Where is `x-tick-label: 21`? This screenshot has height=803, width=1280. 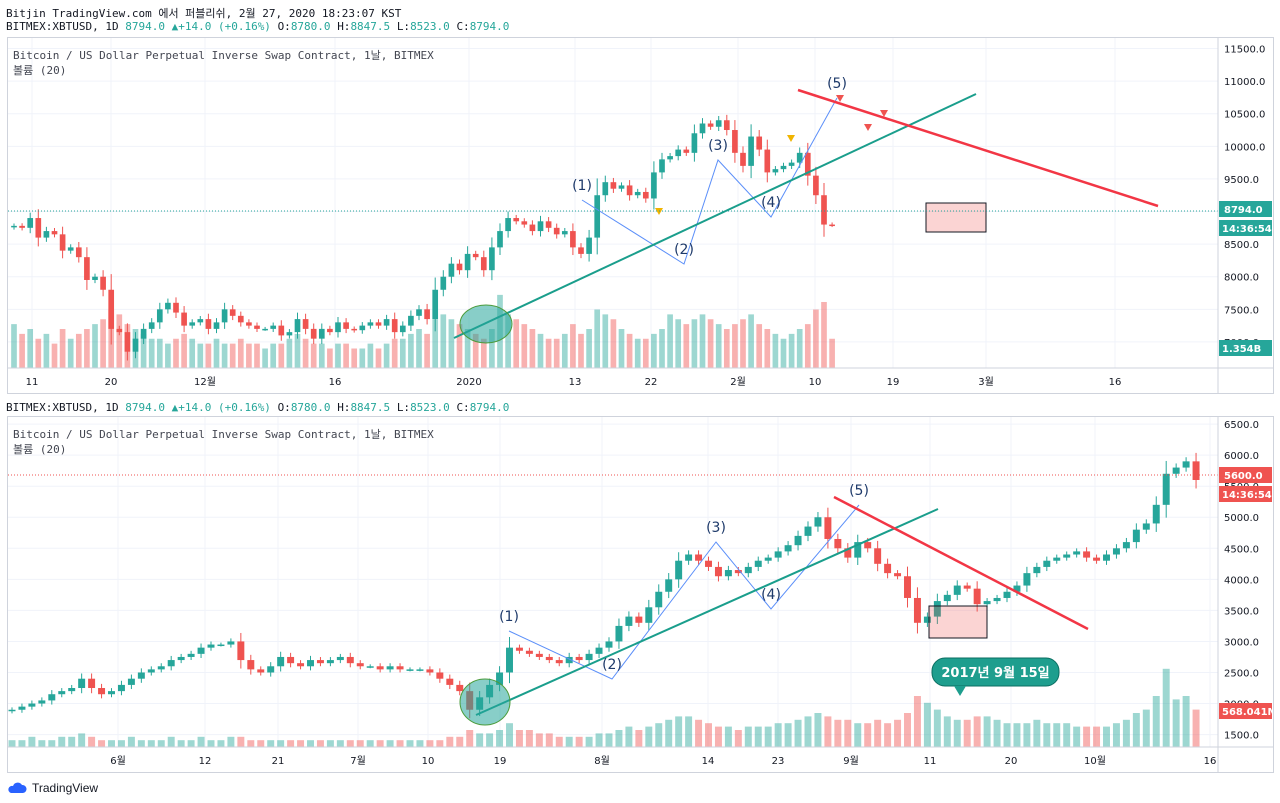 x-tick-label: 21 is located at coordinates (278, 761).